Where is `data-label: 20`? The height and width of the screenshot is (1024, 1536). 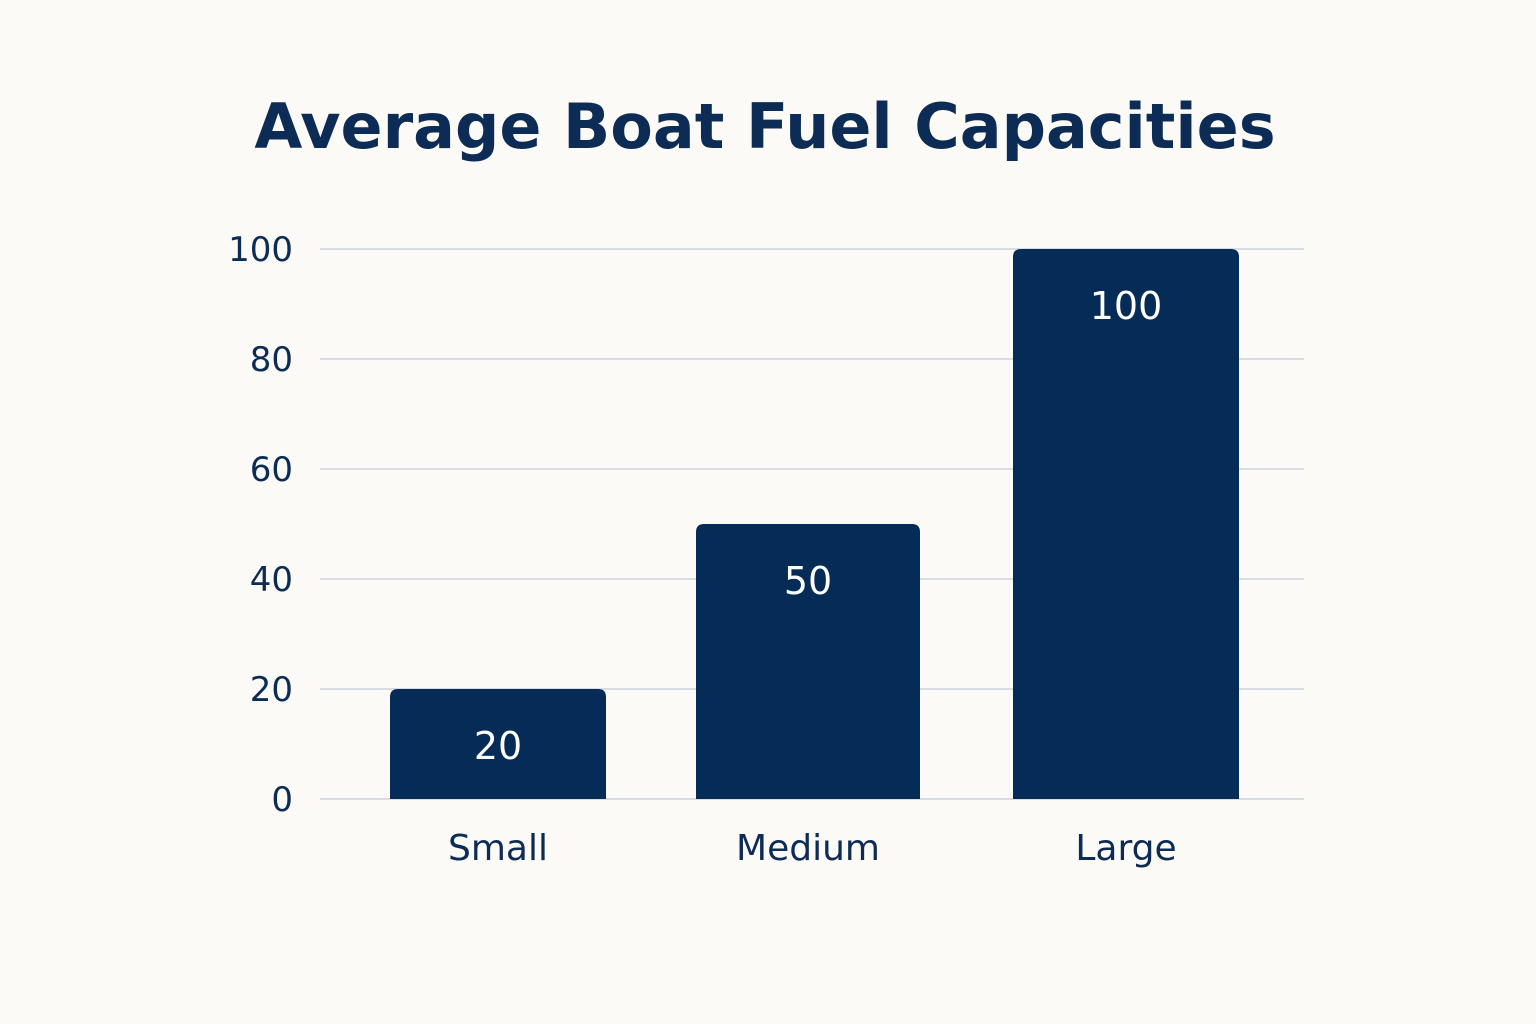
data-label: 20 is located at coordinates (498, 746).